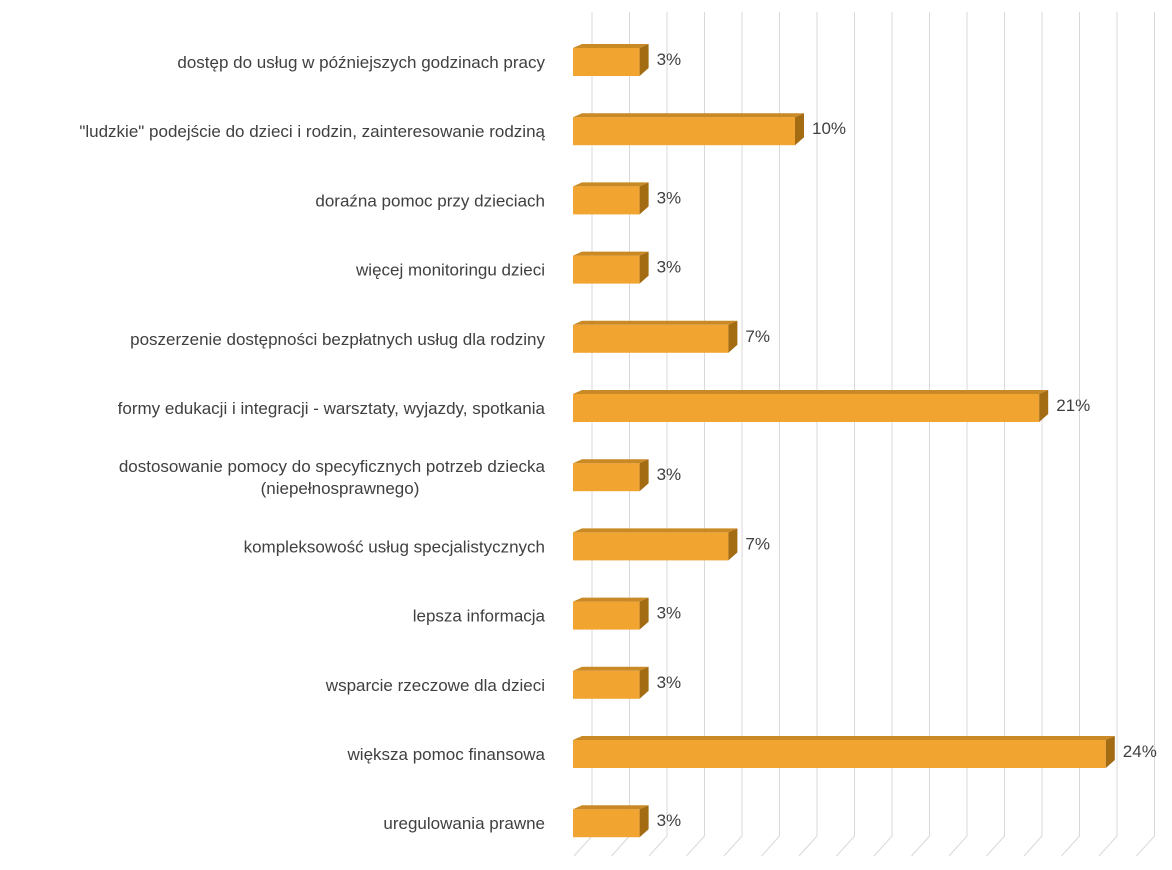  I want to click on category-label: lepsza informacja, so click(479, 616).